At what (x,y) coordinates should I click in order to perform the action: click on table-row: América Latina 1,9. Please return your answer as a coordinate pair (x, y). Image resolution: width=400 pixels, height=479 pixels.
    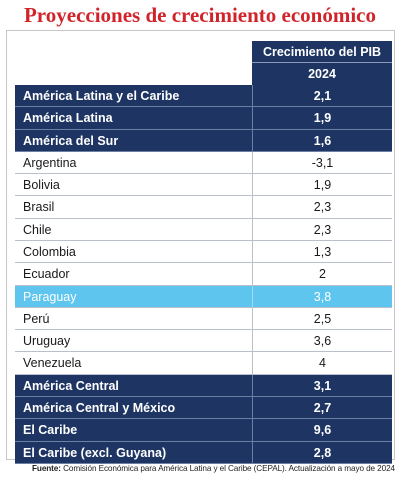
    Looking at the image, I should click on (203, 118).